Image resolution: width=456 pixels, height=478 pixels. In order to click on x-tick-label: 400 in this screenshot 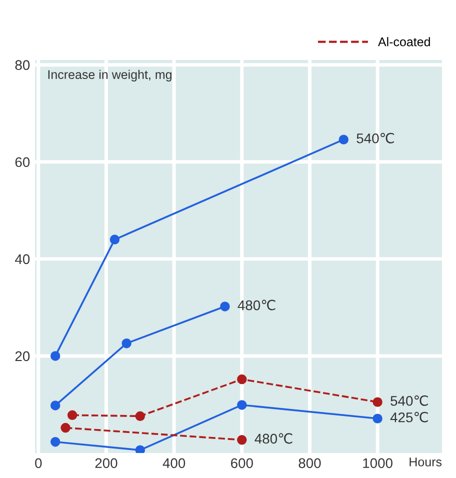, I will do `click(174, 463)`.